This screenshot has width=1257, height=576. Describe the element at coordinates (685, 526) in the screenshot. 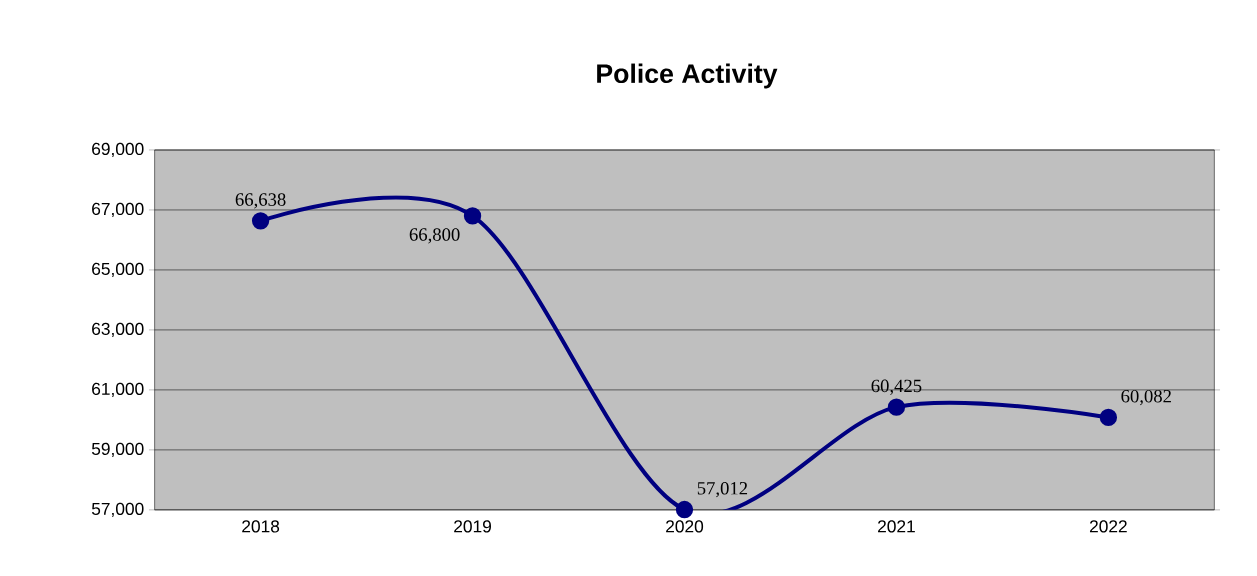

I see `x-tick-label: 2020` at that location.